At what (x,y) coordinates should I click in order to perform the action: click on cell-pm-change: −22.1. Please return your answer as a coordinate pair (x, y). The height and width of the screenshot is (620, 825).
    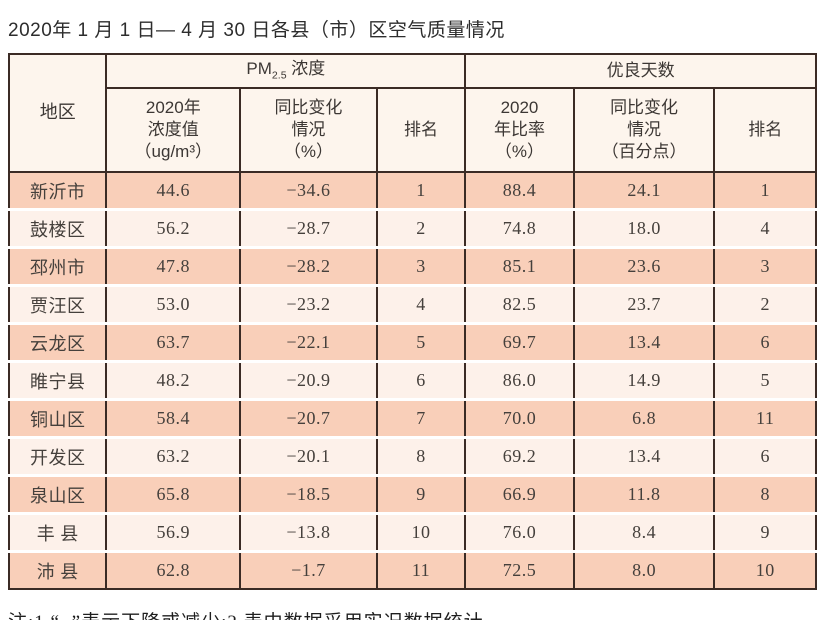
    Looking at the image, I should click on (308, 342).